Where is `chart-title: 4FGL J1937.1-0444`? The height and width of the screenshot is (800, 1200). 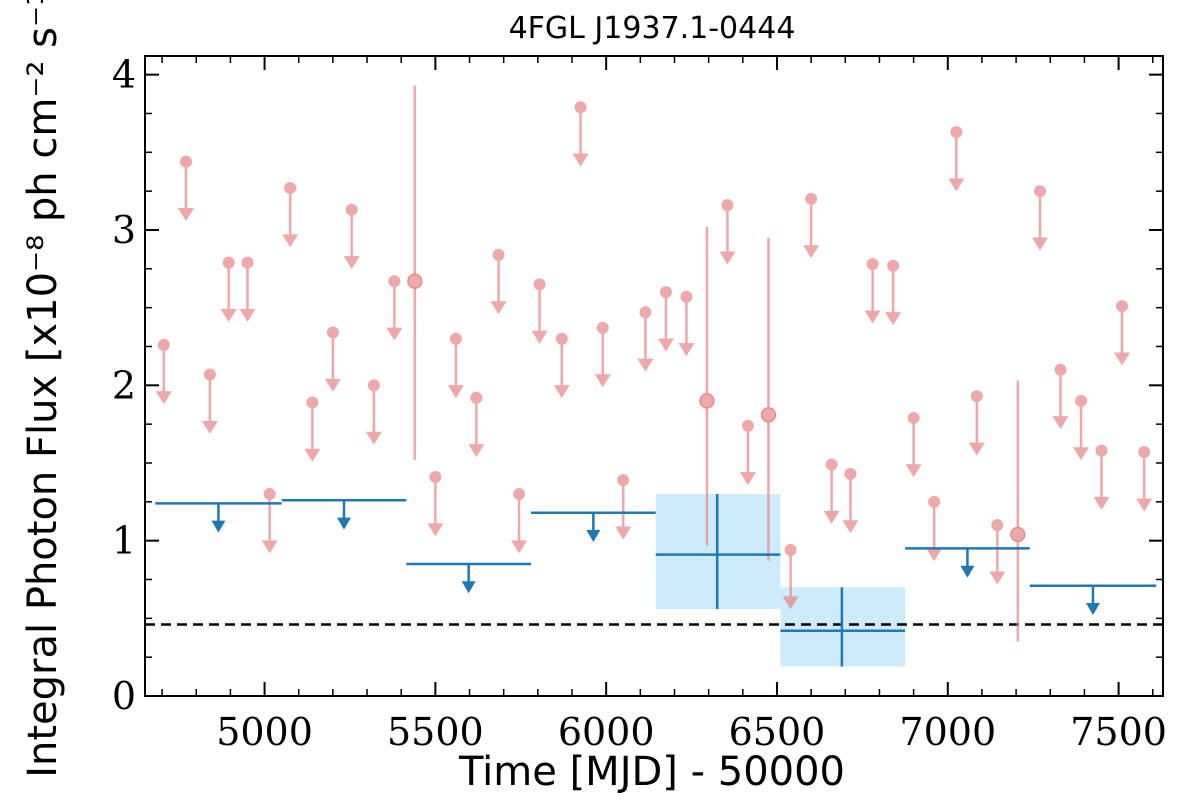 chart-title: 4FGL J1937.1-0444 is located at coordinates (652, 28).